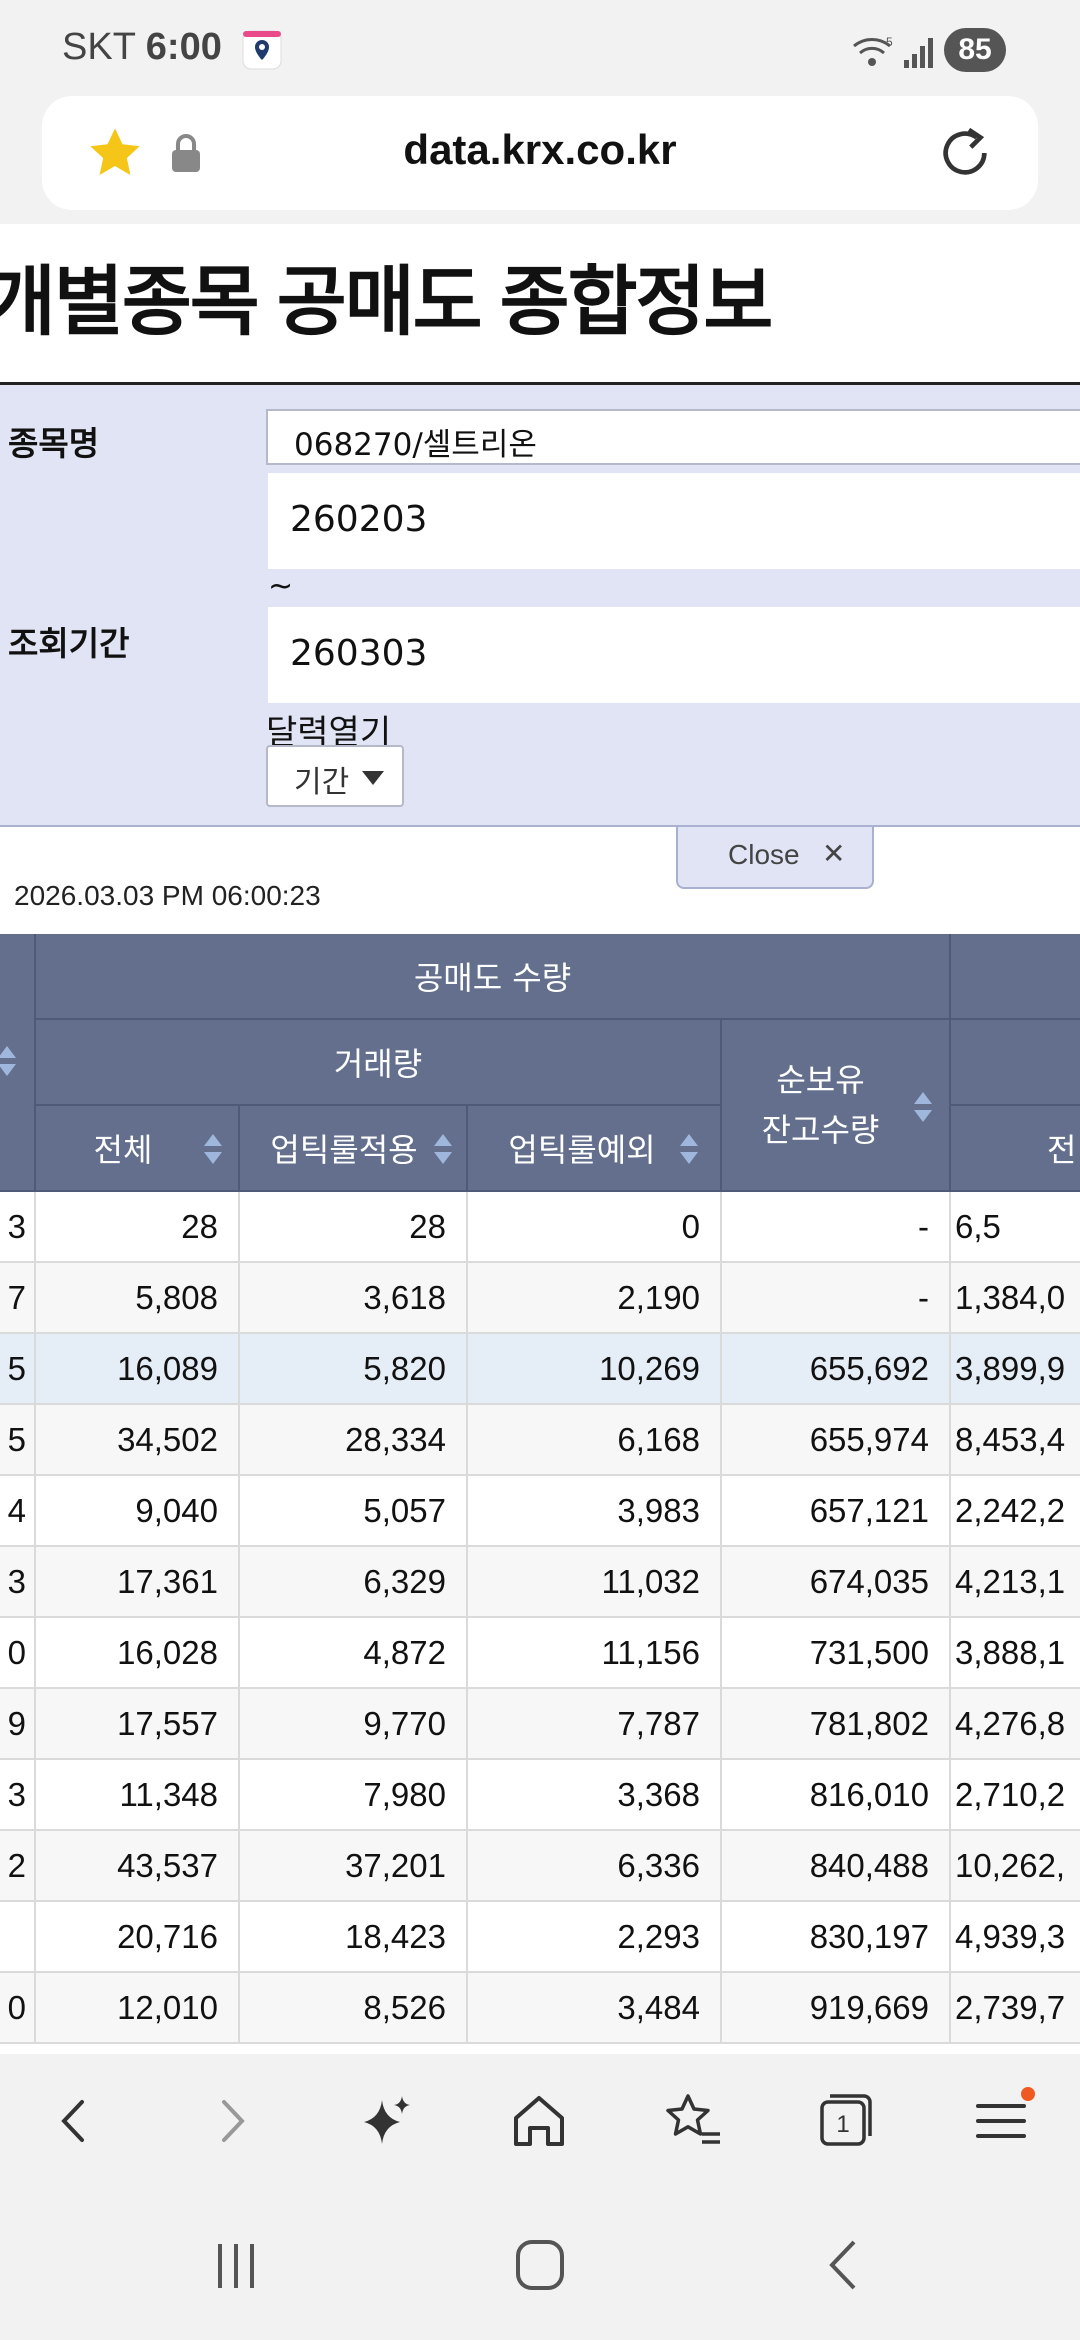 This screenshot has width=1080, height=2340. Describe the element at coordinates (595, 1794) in the screenshot. I see `cell-uptick-exempt: 3,368` at that location.